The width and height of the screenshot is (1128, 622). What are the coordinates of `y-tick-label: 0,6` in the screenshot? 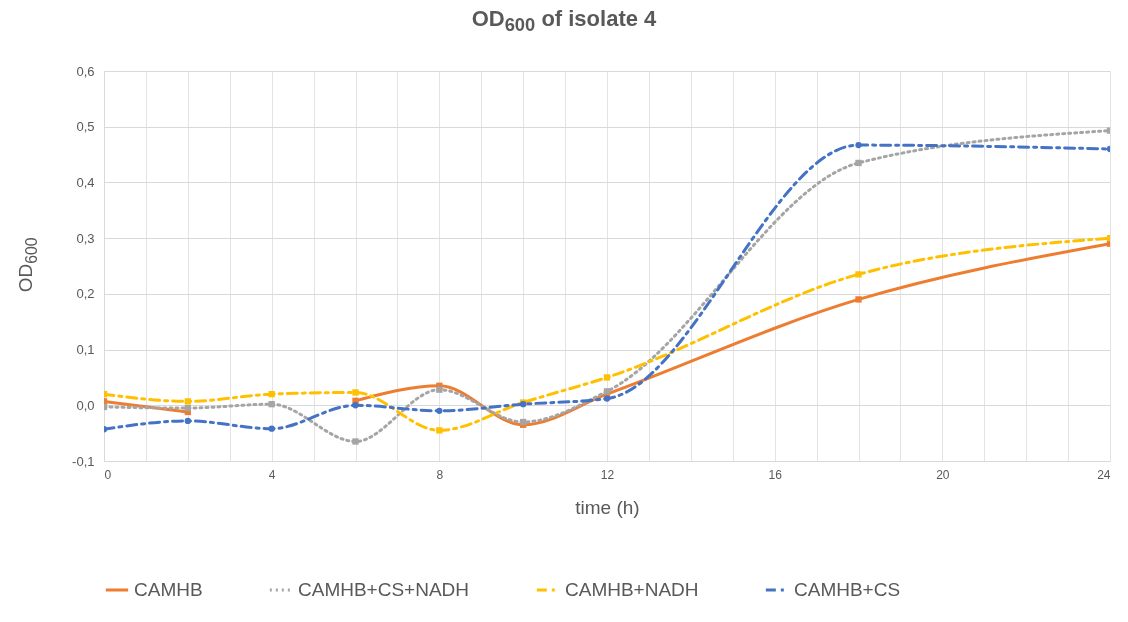 It's located at (85, 71).